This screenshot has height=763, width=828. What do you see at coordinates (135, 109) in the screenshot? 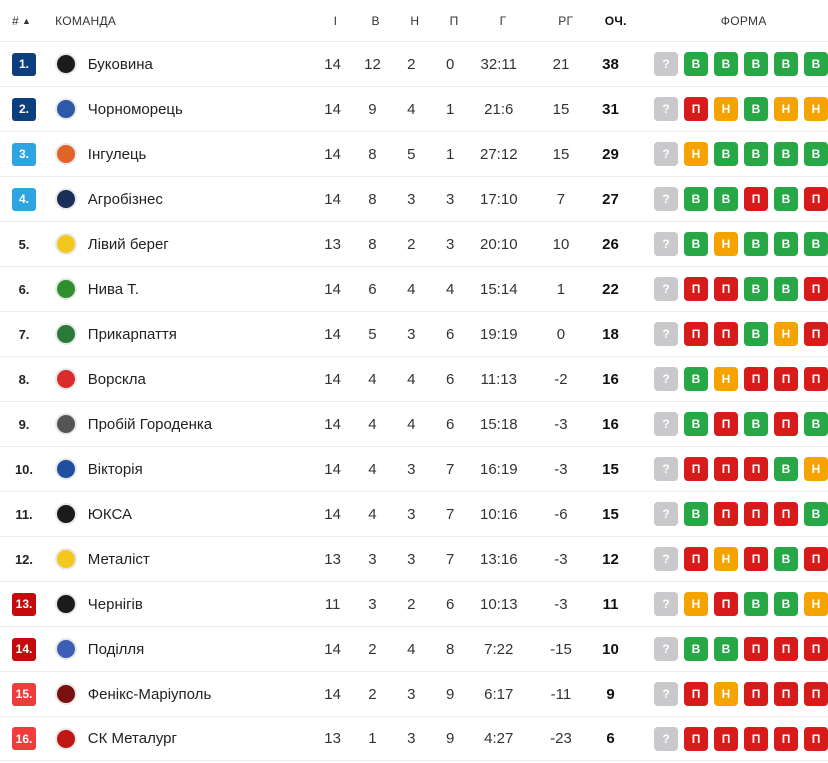
I see `team-name: Чорноморець` at bounding box center [135, 109].